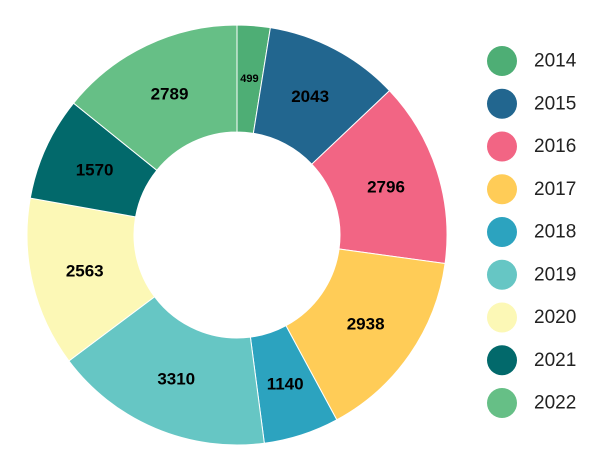  Describe the element at coordinates (502, 360) in the screenshot. I see `legend-marker-2021` at that location.